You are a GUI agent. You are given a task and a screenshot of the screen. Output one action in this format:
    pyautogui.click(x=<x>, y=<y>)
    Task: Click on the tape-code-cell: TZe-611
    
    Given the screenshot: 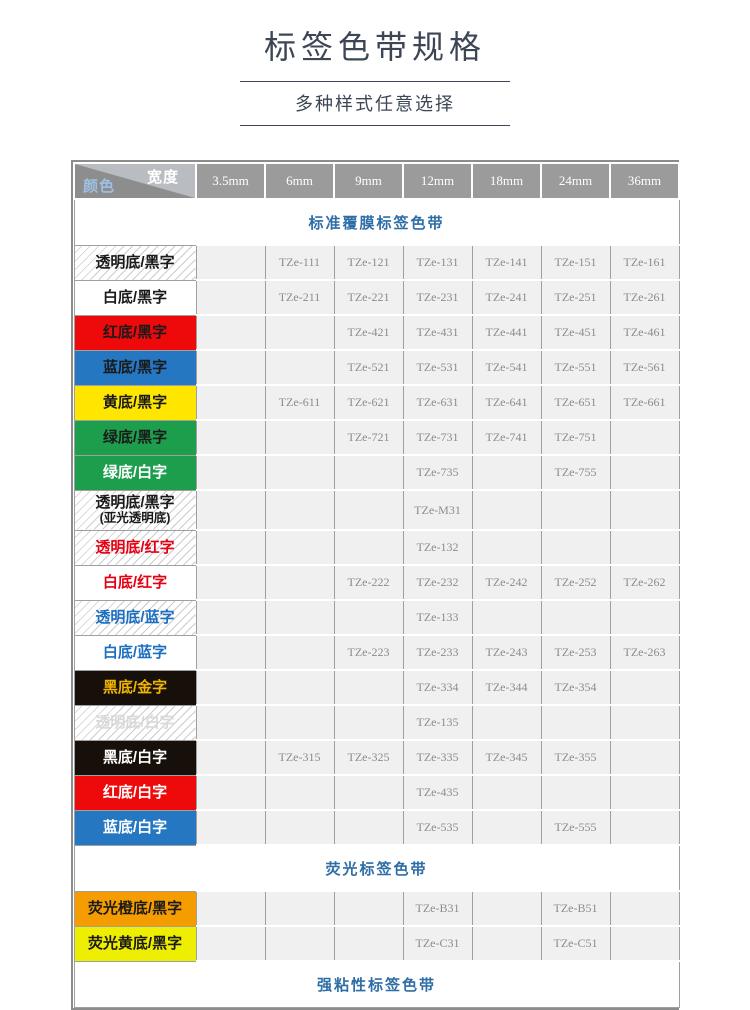 What is the action you would take?
    pyautogui.click(x=299, y=402)
    